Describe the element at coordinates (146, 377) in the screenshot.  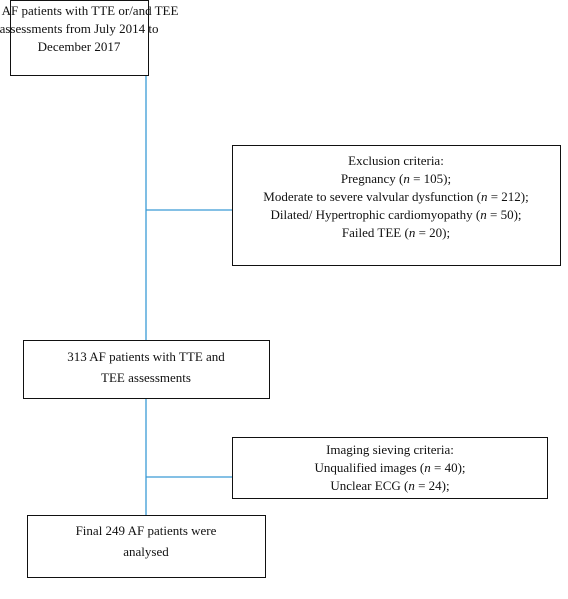
I see `node-text: TEE assessments` at that location.